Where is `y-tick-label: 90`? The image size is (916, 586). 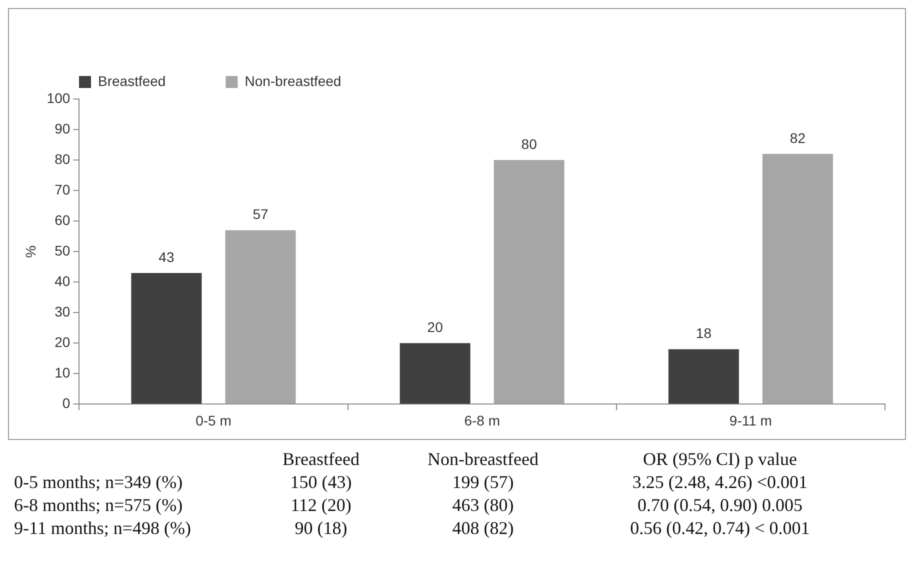
y-tick-label: 90 is located at coordinates (62, 128).